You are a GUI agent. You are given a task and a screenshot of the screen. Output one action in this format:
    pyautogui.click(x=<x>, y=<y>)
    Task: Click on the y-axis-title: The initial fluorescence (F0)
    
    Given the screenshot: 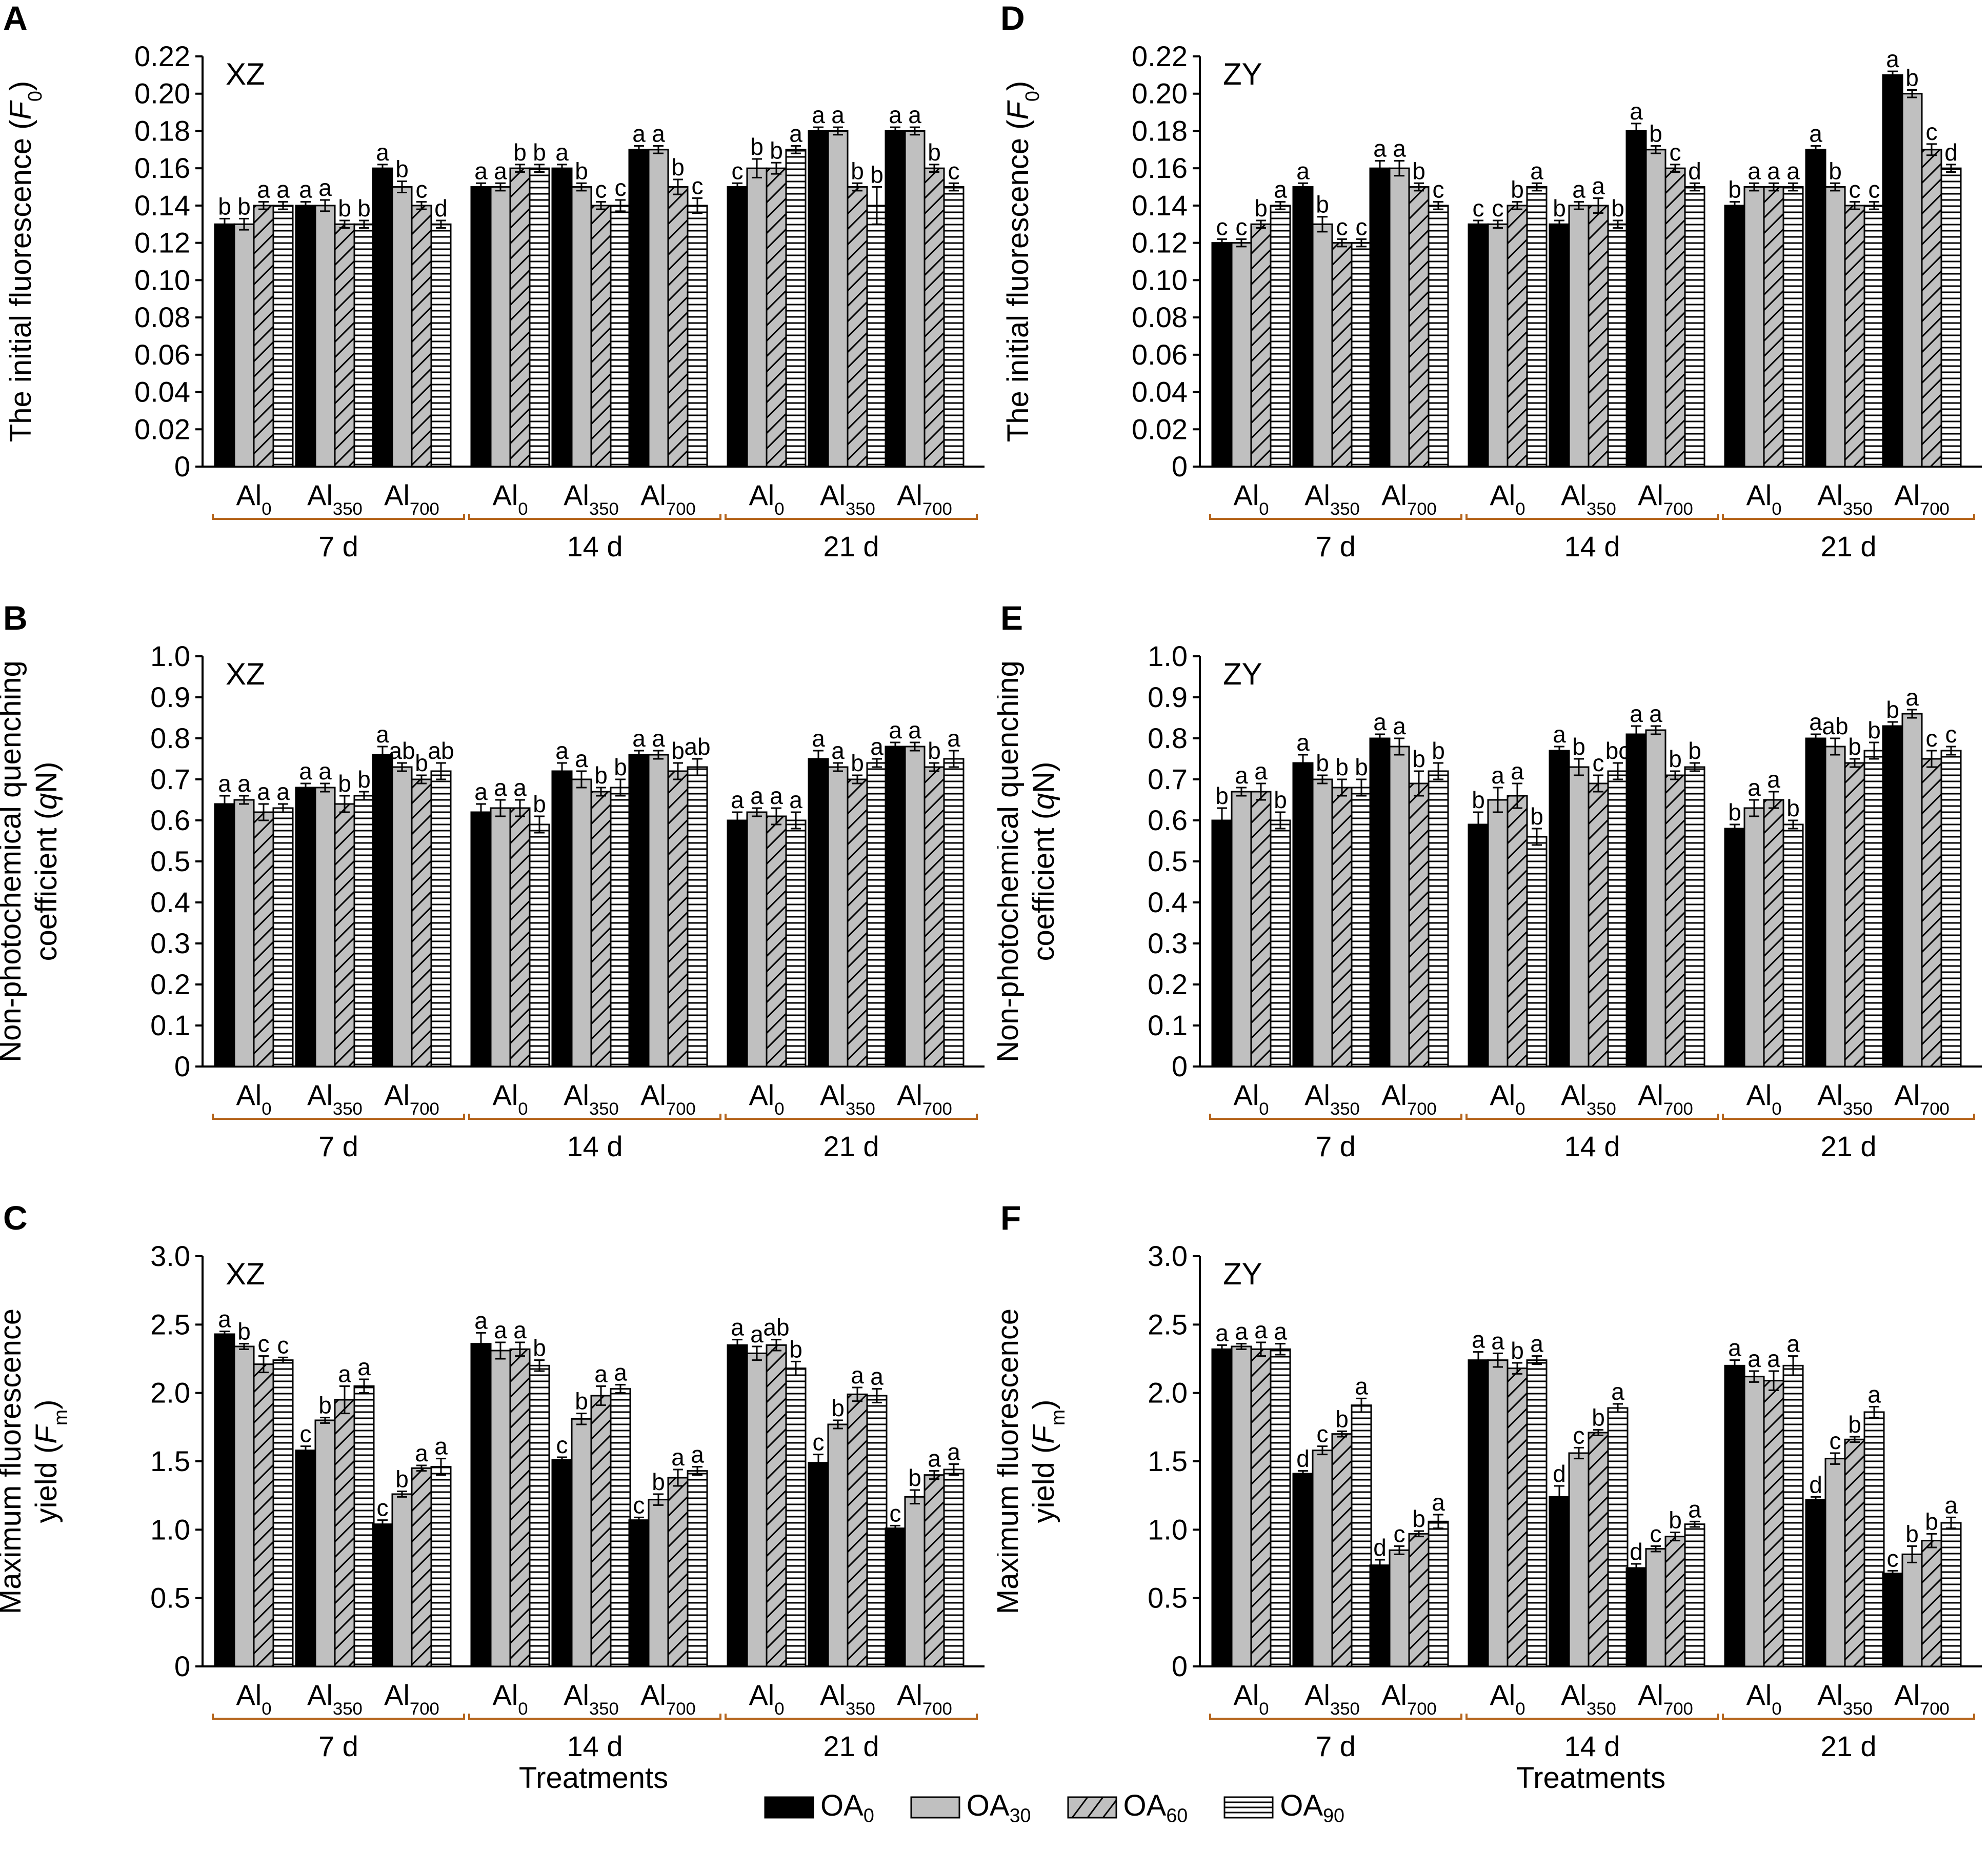 What is the action you would take?
    pyautogui.click(x=1022, y=261)
    